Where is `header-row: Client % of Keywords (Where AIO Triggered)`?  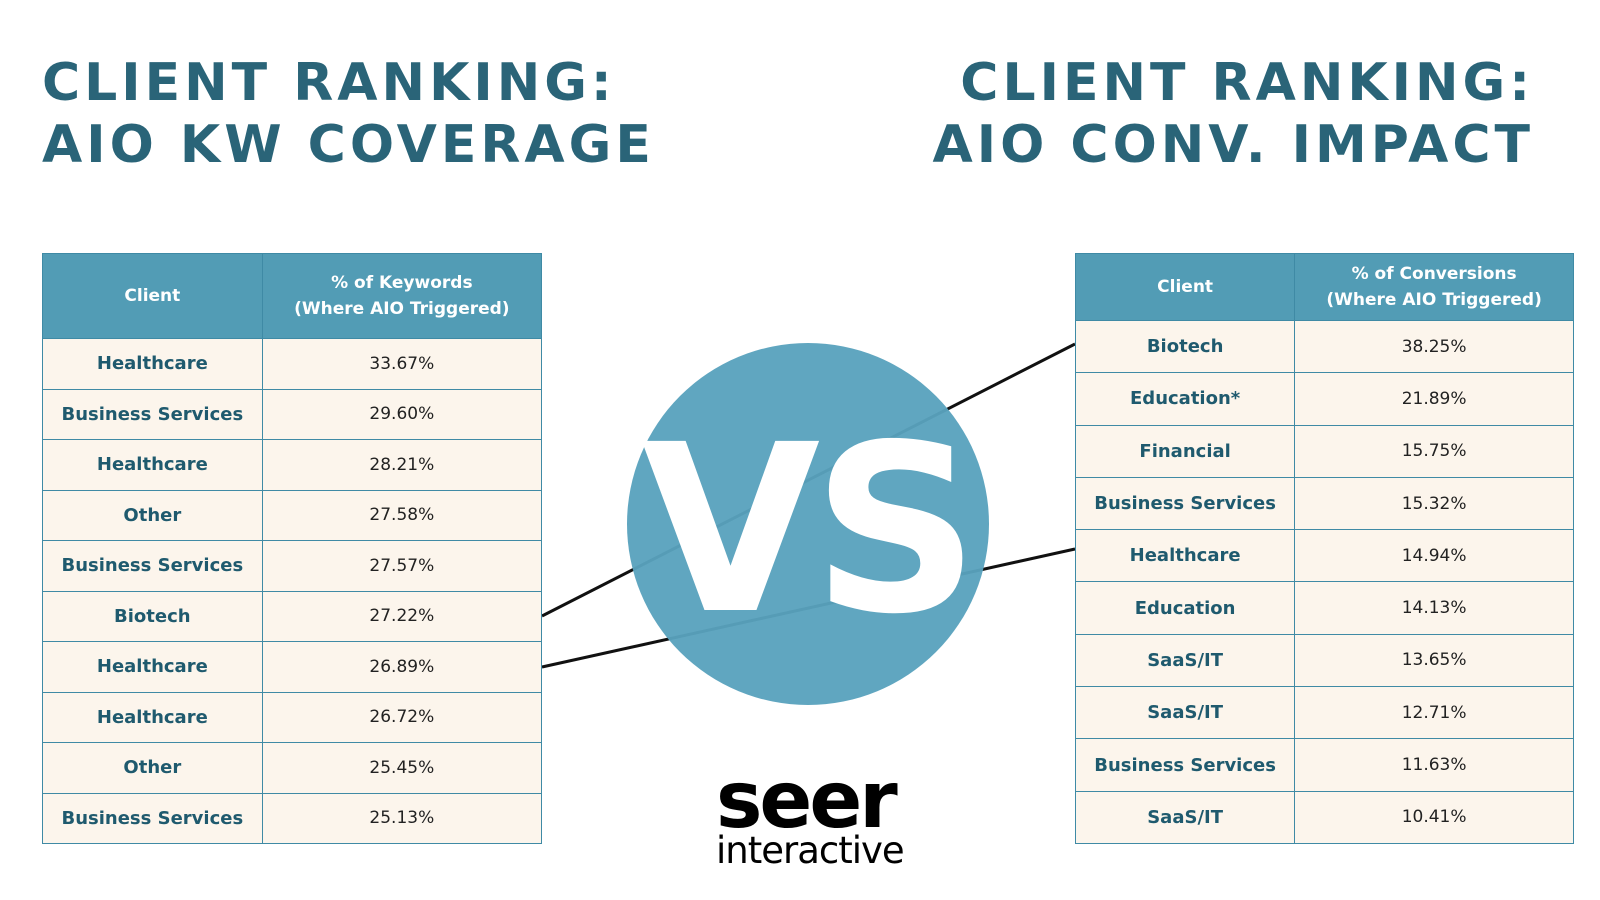 header-row: Client % of Keywords (Where AIO Triggered) is located at coordinates (292, 296).